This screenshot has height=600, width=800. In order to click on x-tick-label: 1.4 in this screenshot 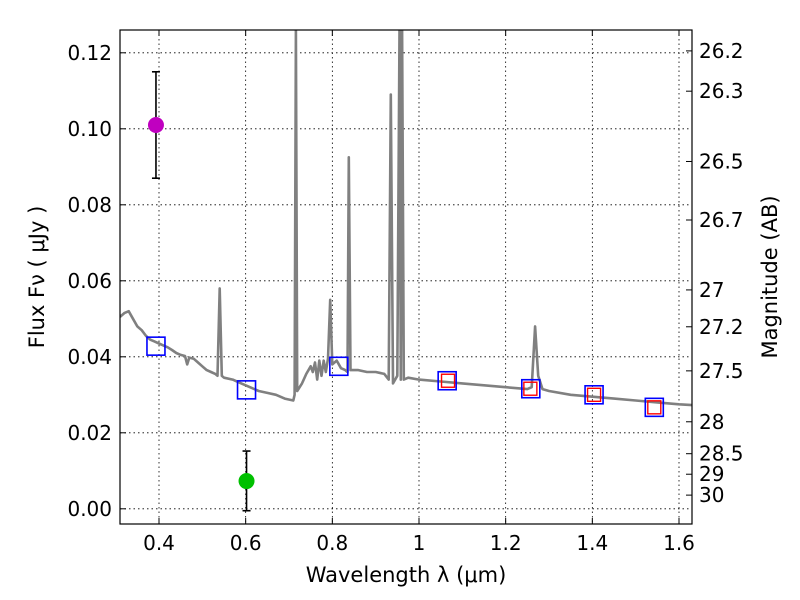, I will do `click(592, 543)`.